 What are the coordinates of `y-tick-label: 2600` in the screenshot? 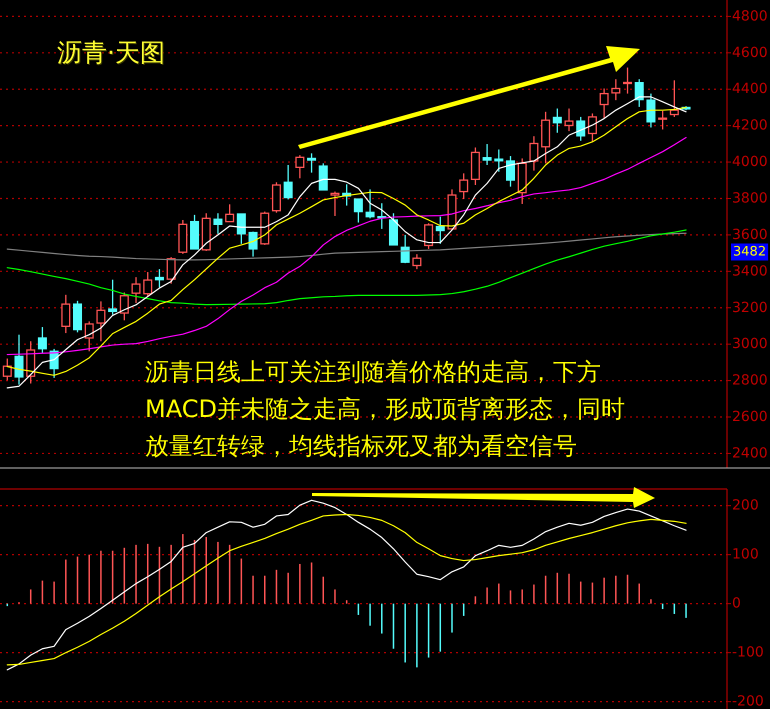 It's located at (750, 417).